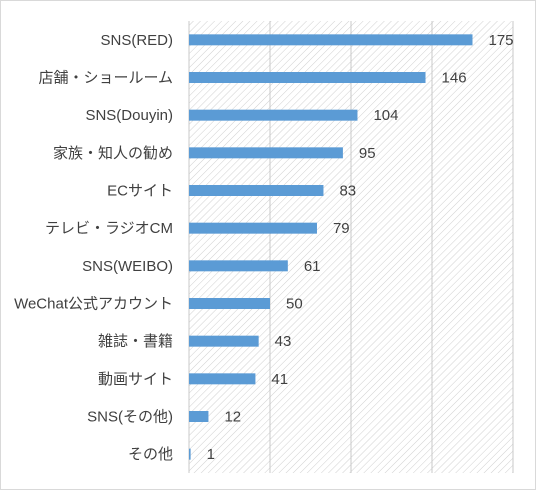 Image resolution: width=536 pixels, height=490 pixels. Describe the element at coordinates (347, 191) in the screenshot. I see `value-label: 83` at that location.